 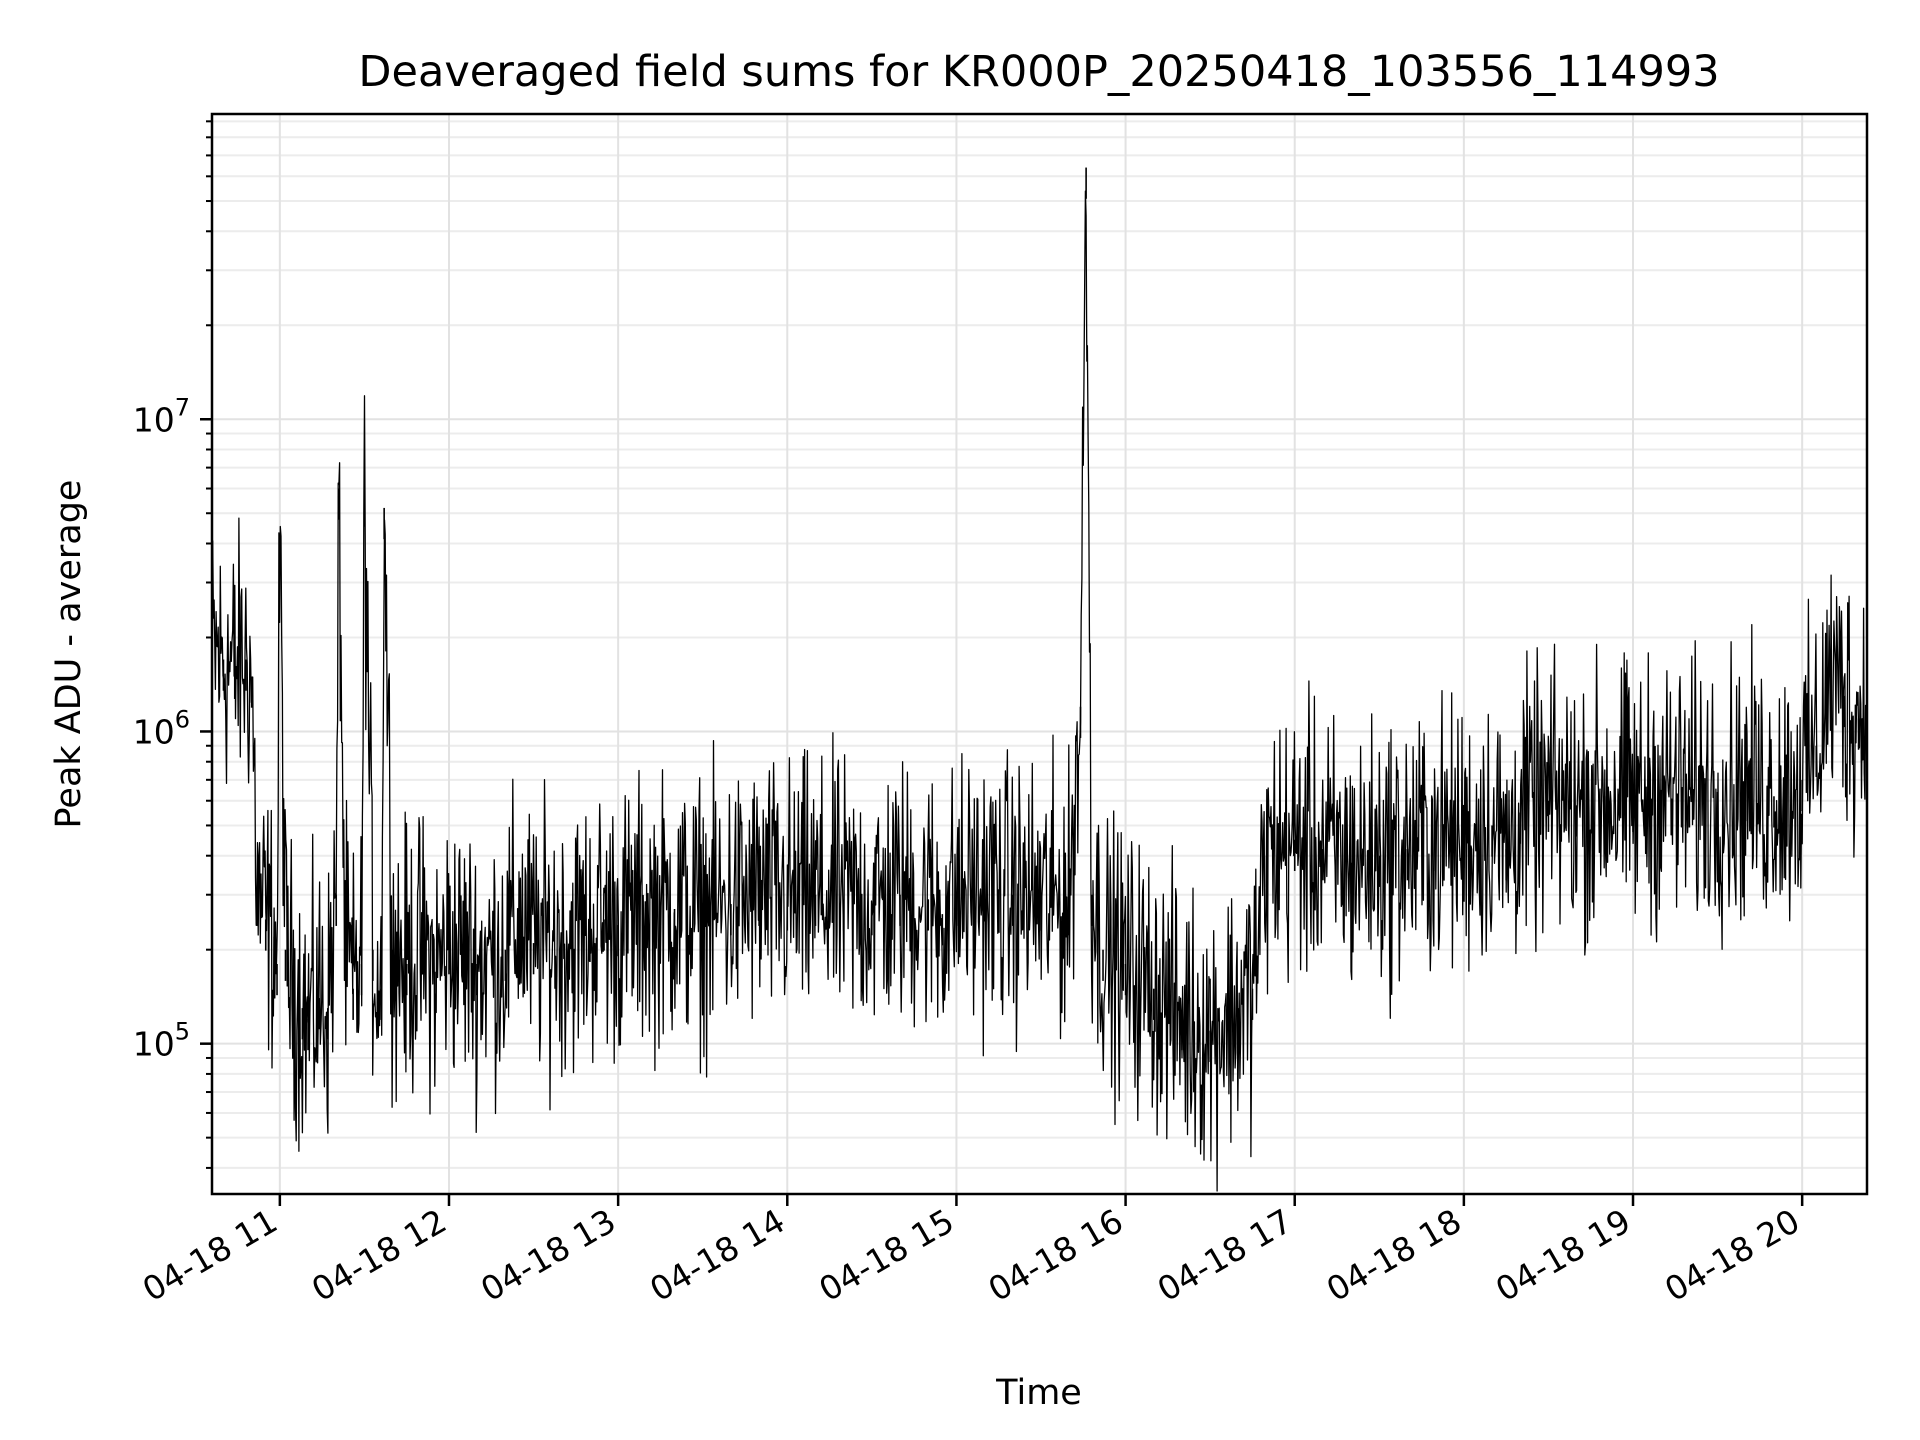 What do you see at coordinates (161, 416) in the screenshot?
I see `y-tick-label: 10⁷` at bounding box center [161, 416].